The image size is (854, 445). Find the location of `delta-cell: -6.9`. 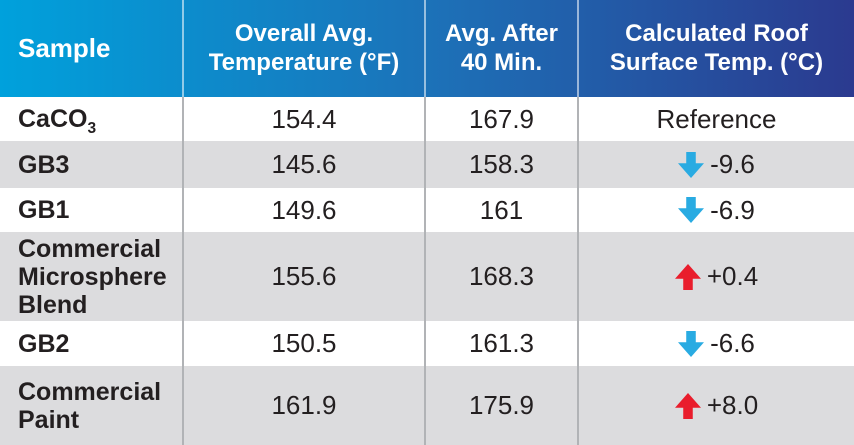

delta-cell: -6.9 is located at coordinates (715, 210).